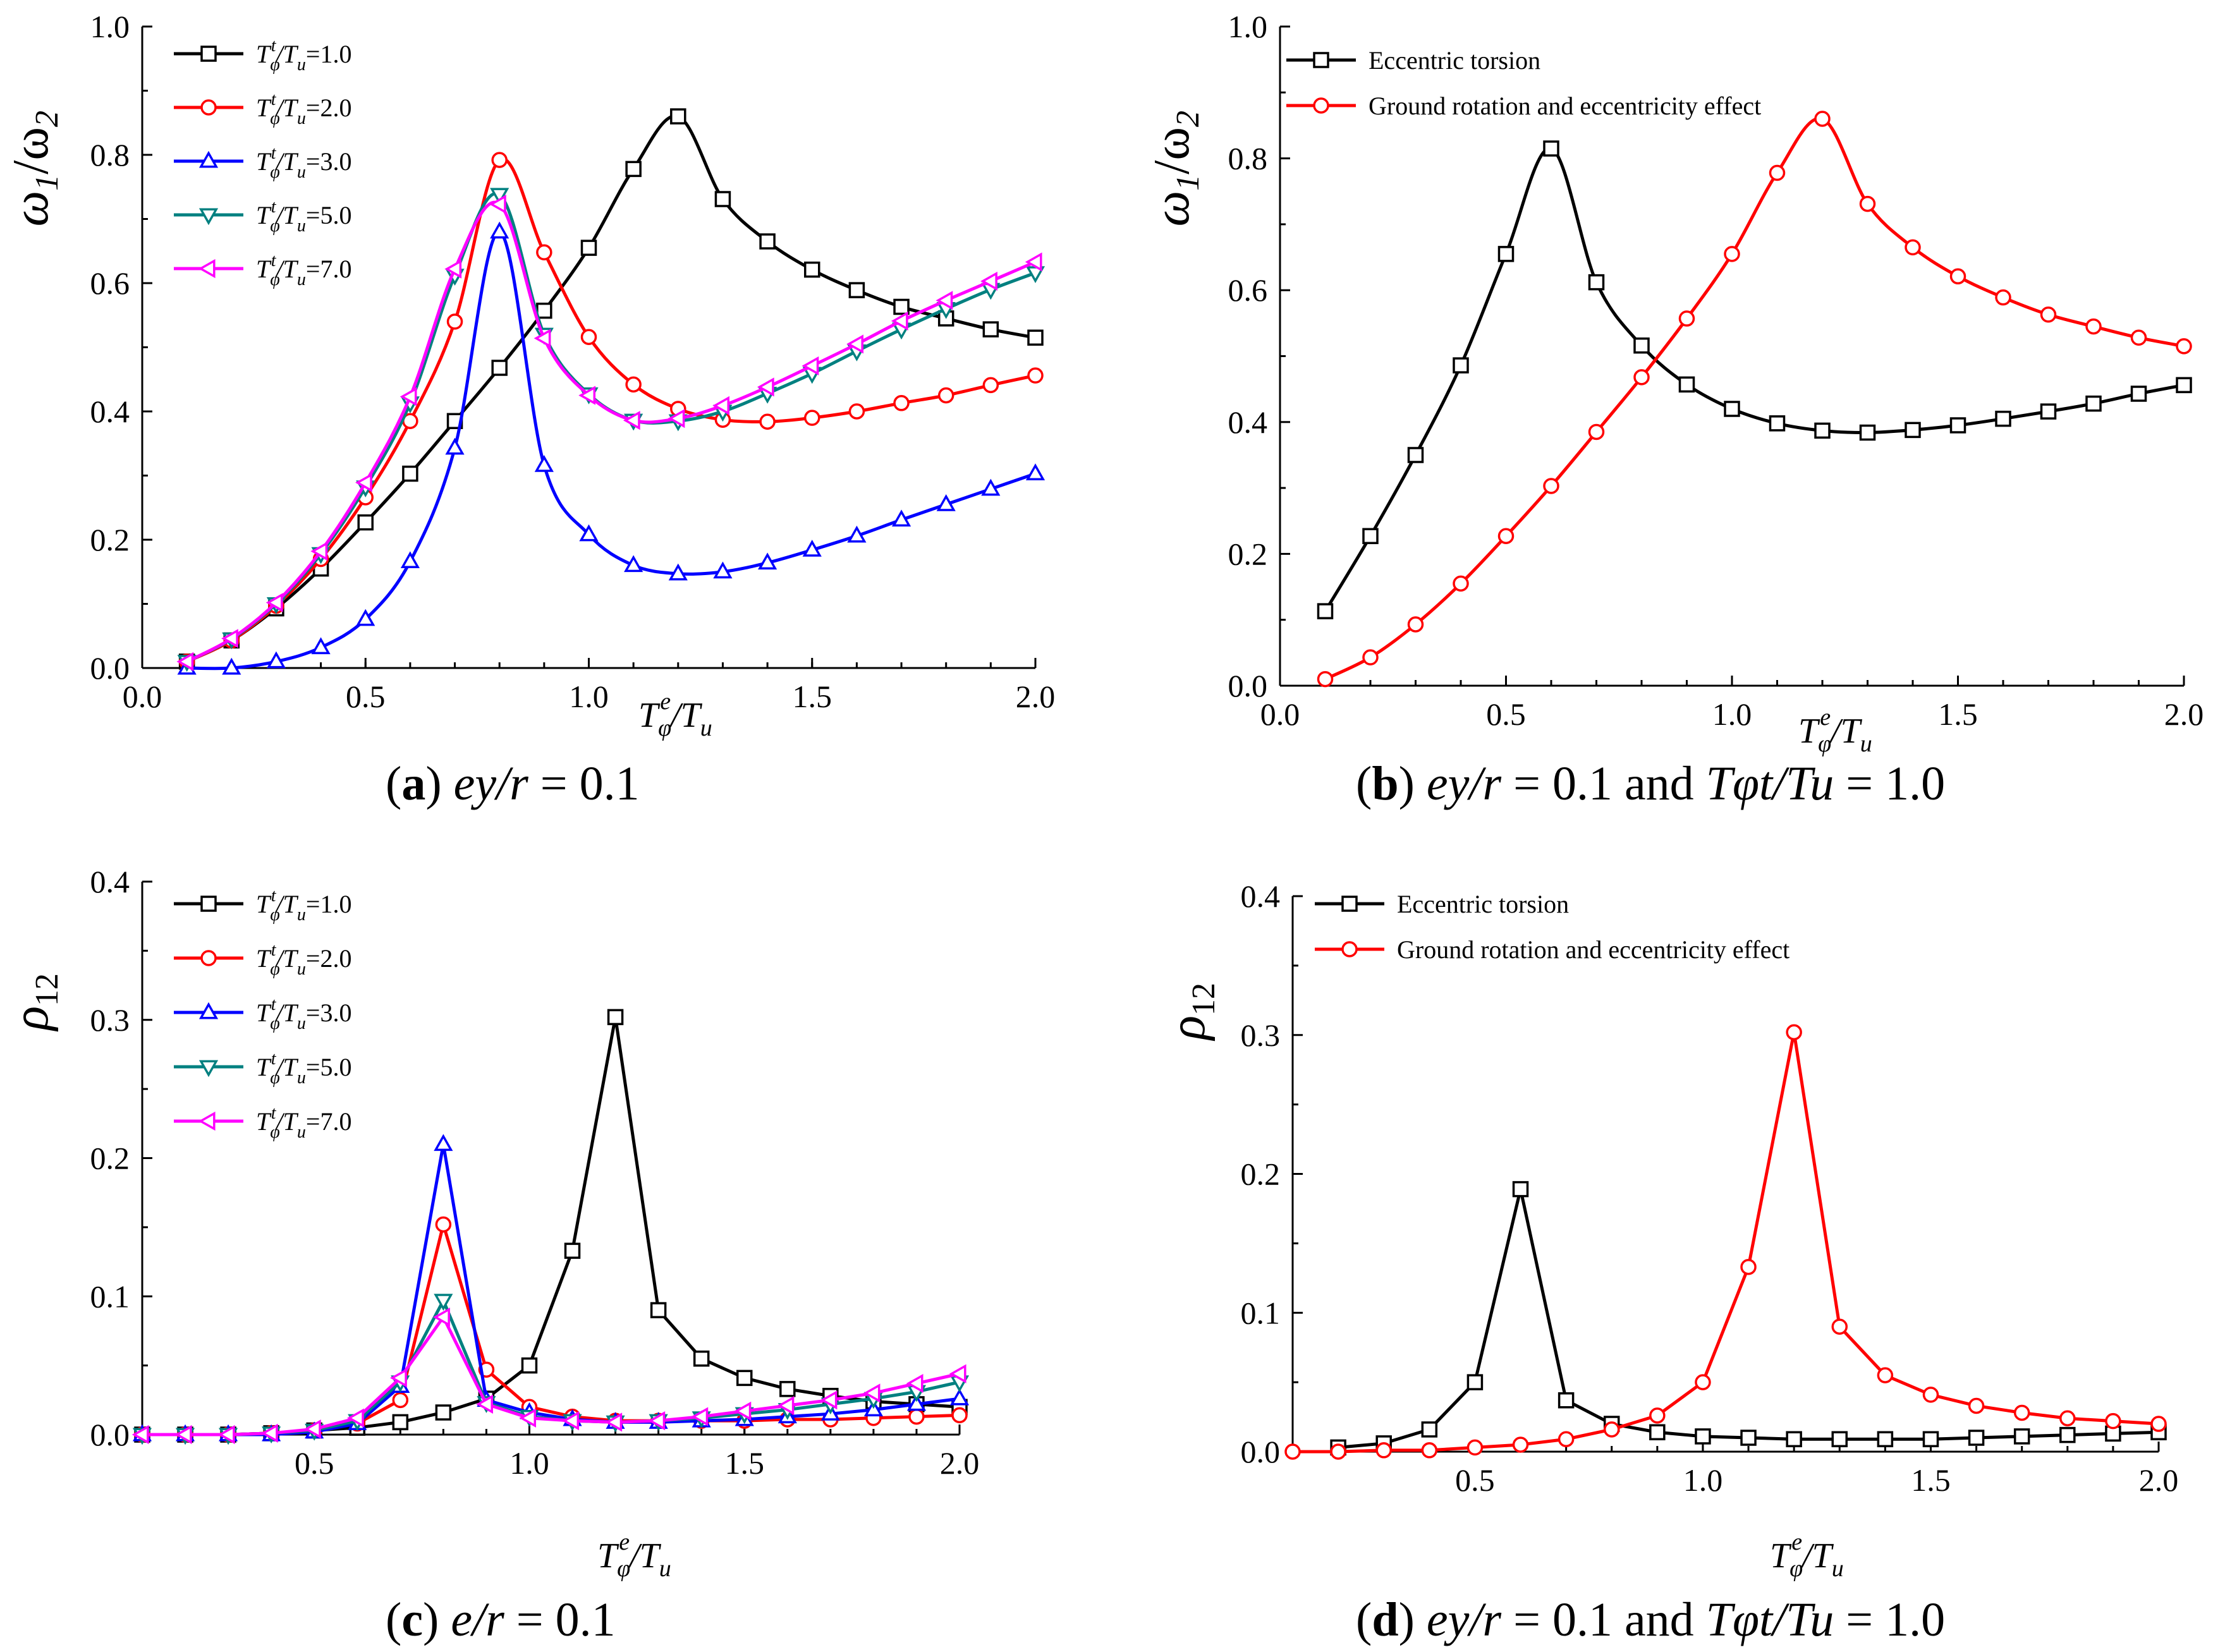 Image resolution: width=2213 pixels, height=1652 pixels. I want to click on caption-part: 0.1, so click(610, 784).